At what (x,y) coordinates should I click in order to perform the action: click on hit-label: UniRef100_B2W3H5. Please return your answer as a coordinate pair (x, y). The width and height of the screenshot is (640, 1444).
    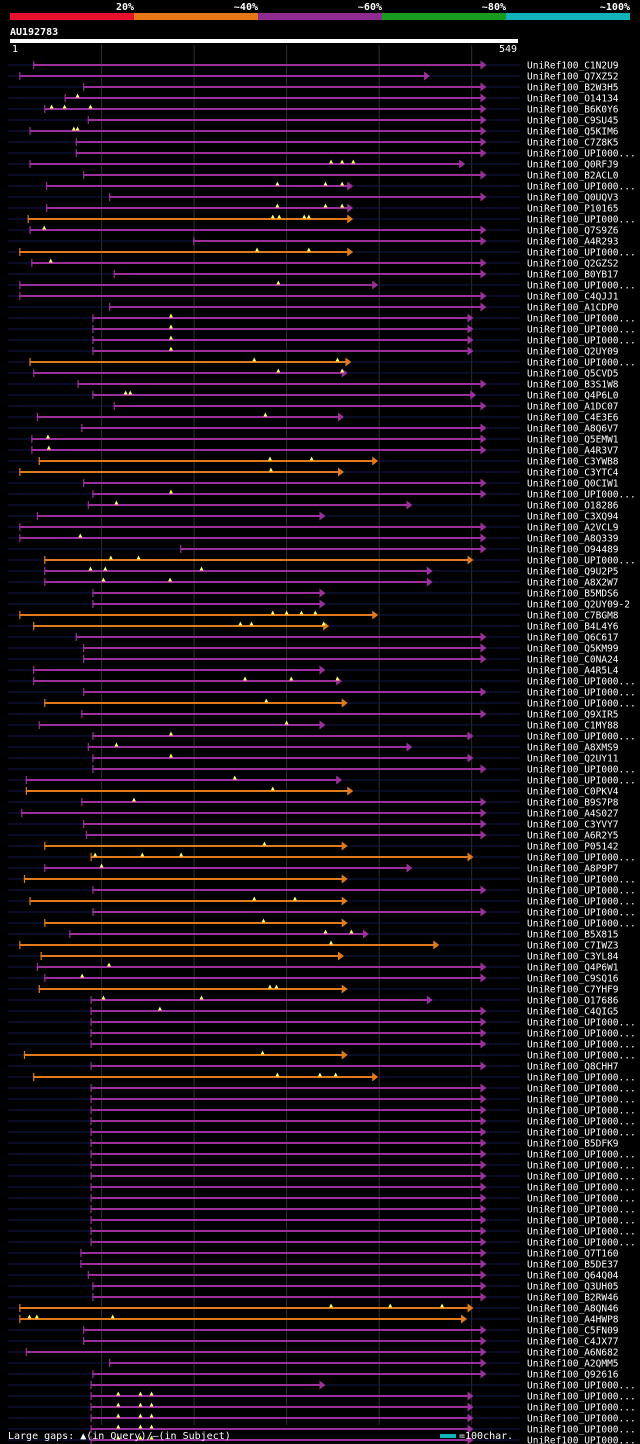
    Looking at the image, I should click on (573, 88).